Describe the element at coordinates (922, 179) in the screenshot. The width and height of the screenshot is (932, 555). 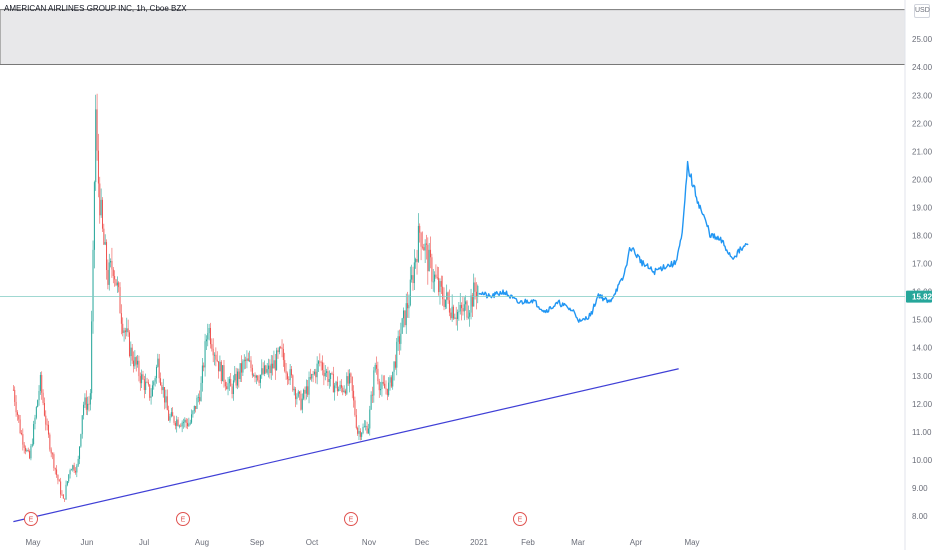
I see `y-tick-label: 20.00` at that location.